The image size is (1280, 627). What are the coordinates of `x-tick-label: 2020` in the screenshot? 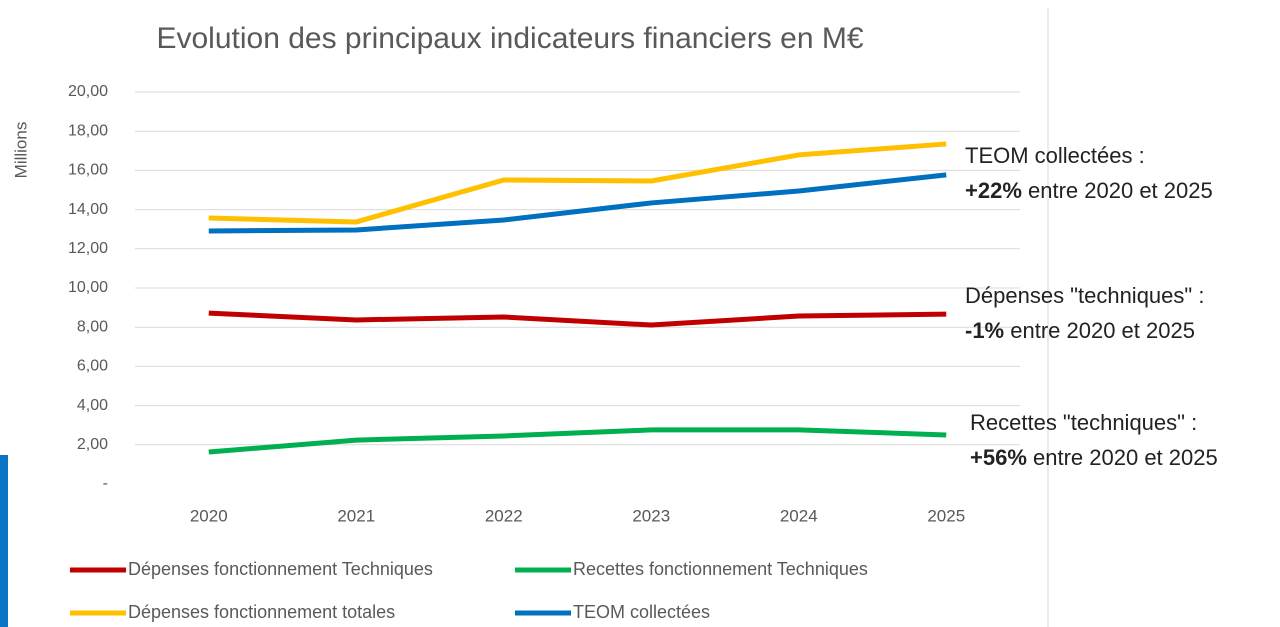 It's located at (209, 515).